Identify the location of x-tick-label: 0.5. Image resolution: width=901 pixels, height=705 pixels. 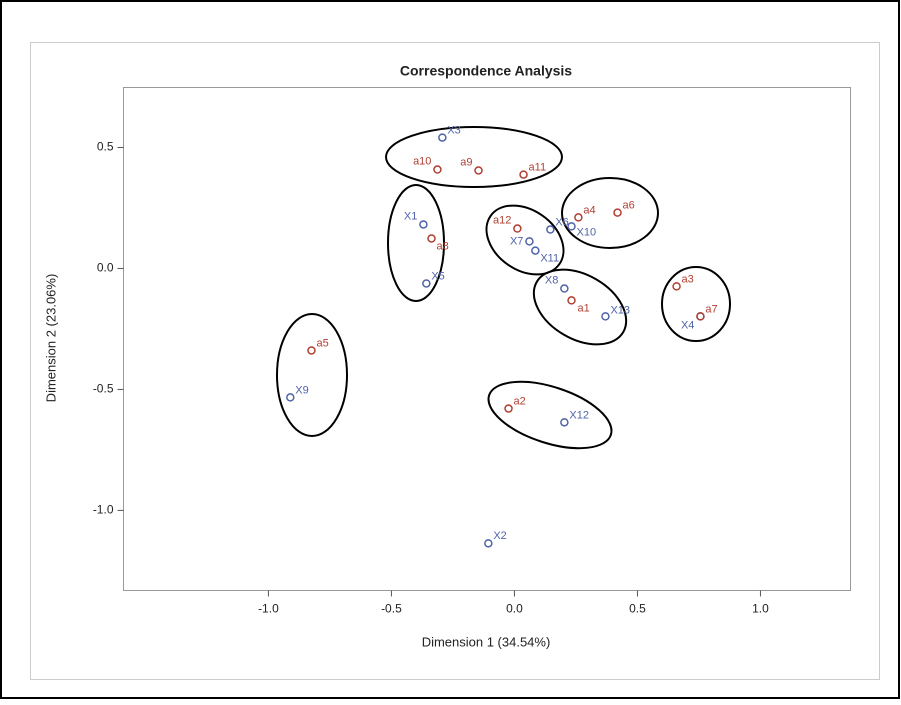
(637, 609).